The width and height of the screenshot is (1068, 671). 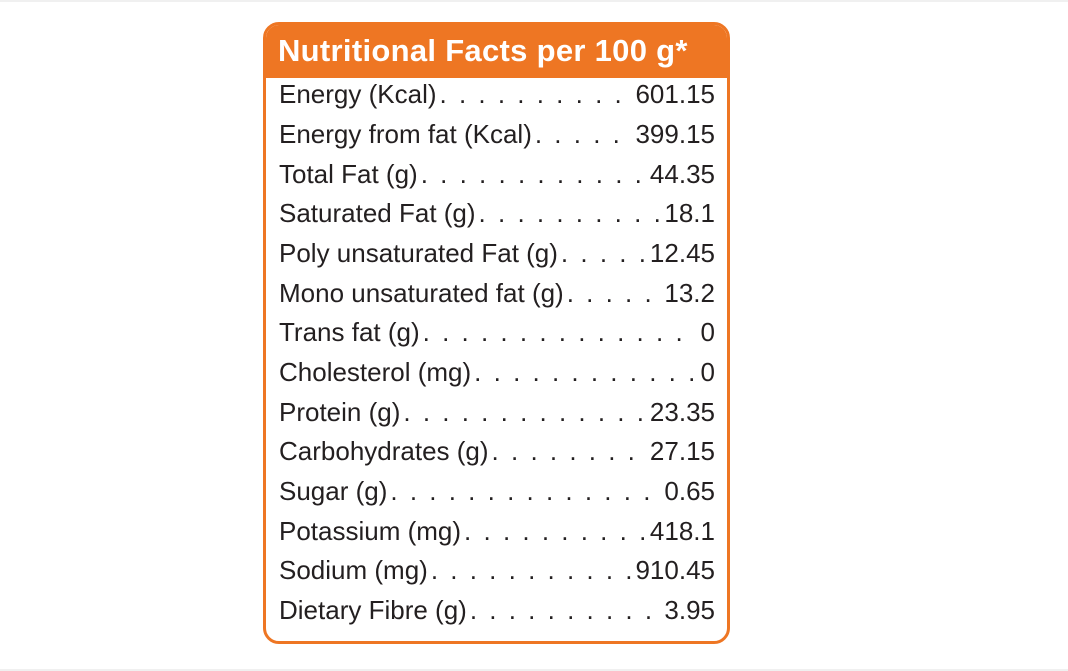 I want to click on nutrient-name: Total Fat (g), so click(x=348, y=173).